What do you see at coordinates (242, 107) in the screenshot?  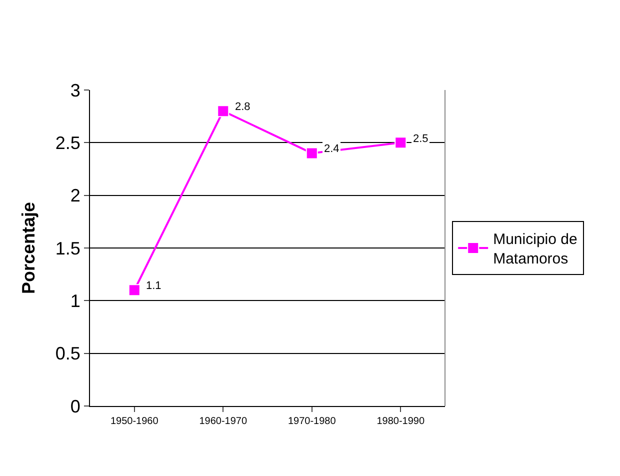 I see `data-label: 2.8` at bounding box center [242, 107].